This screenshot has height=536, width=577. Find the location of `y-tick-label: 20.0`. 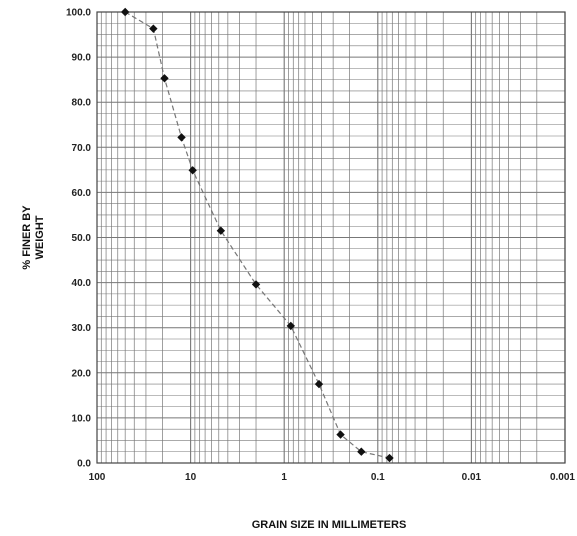

y-tick-label: 20.0 is located at coordinates (82, 373).